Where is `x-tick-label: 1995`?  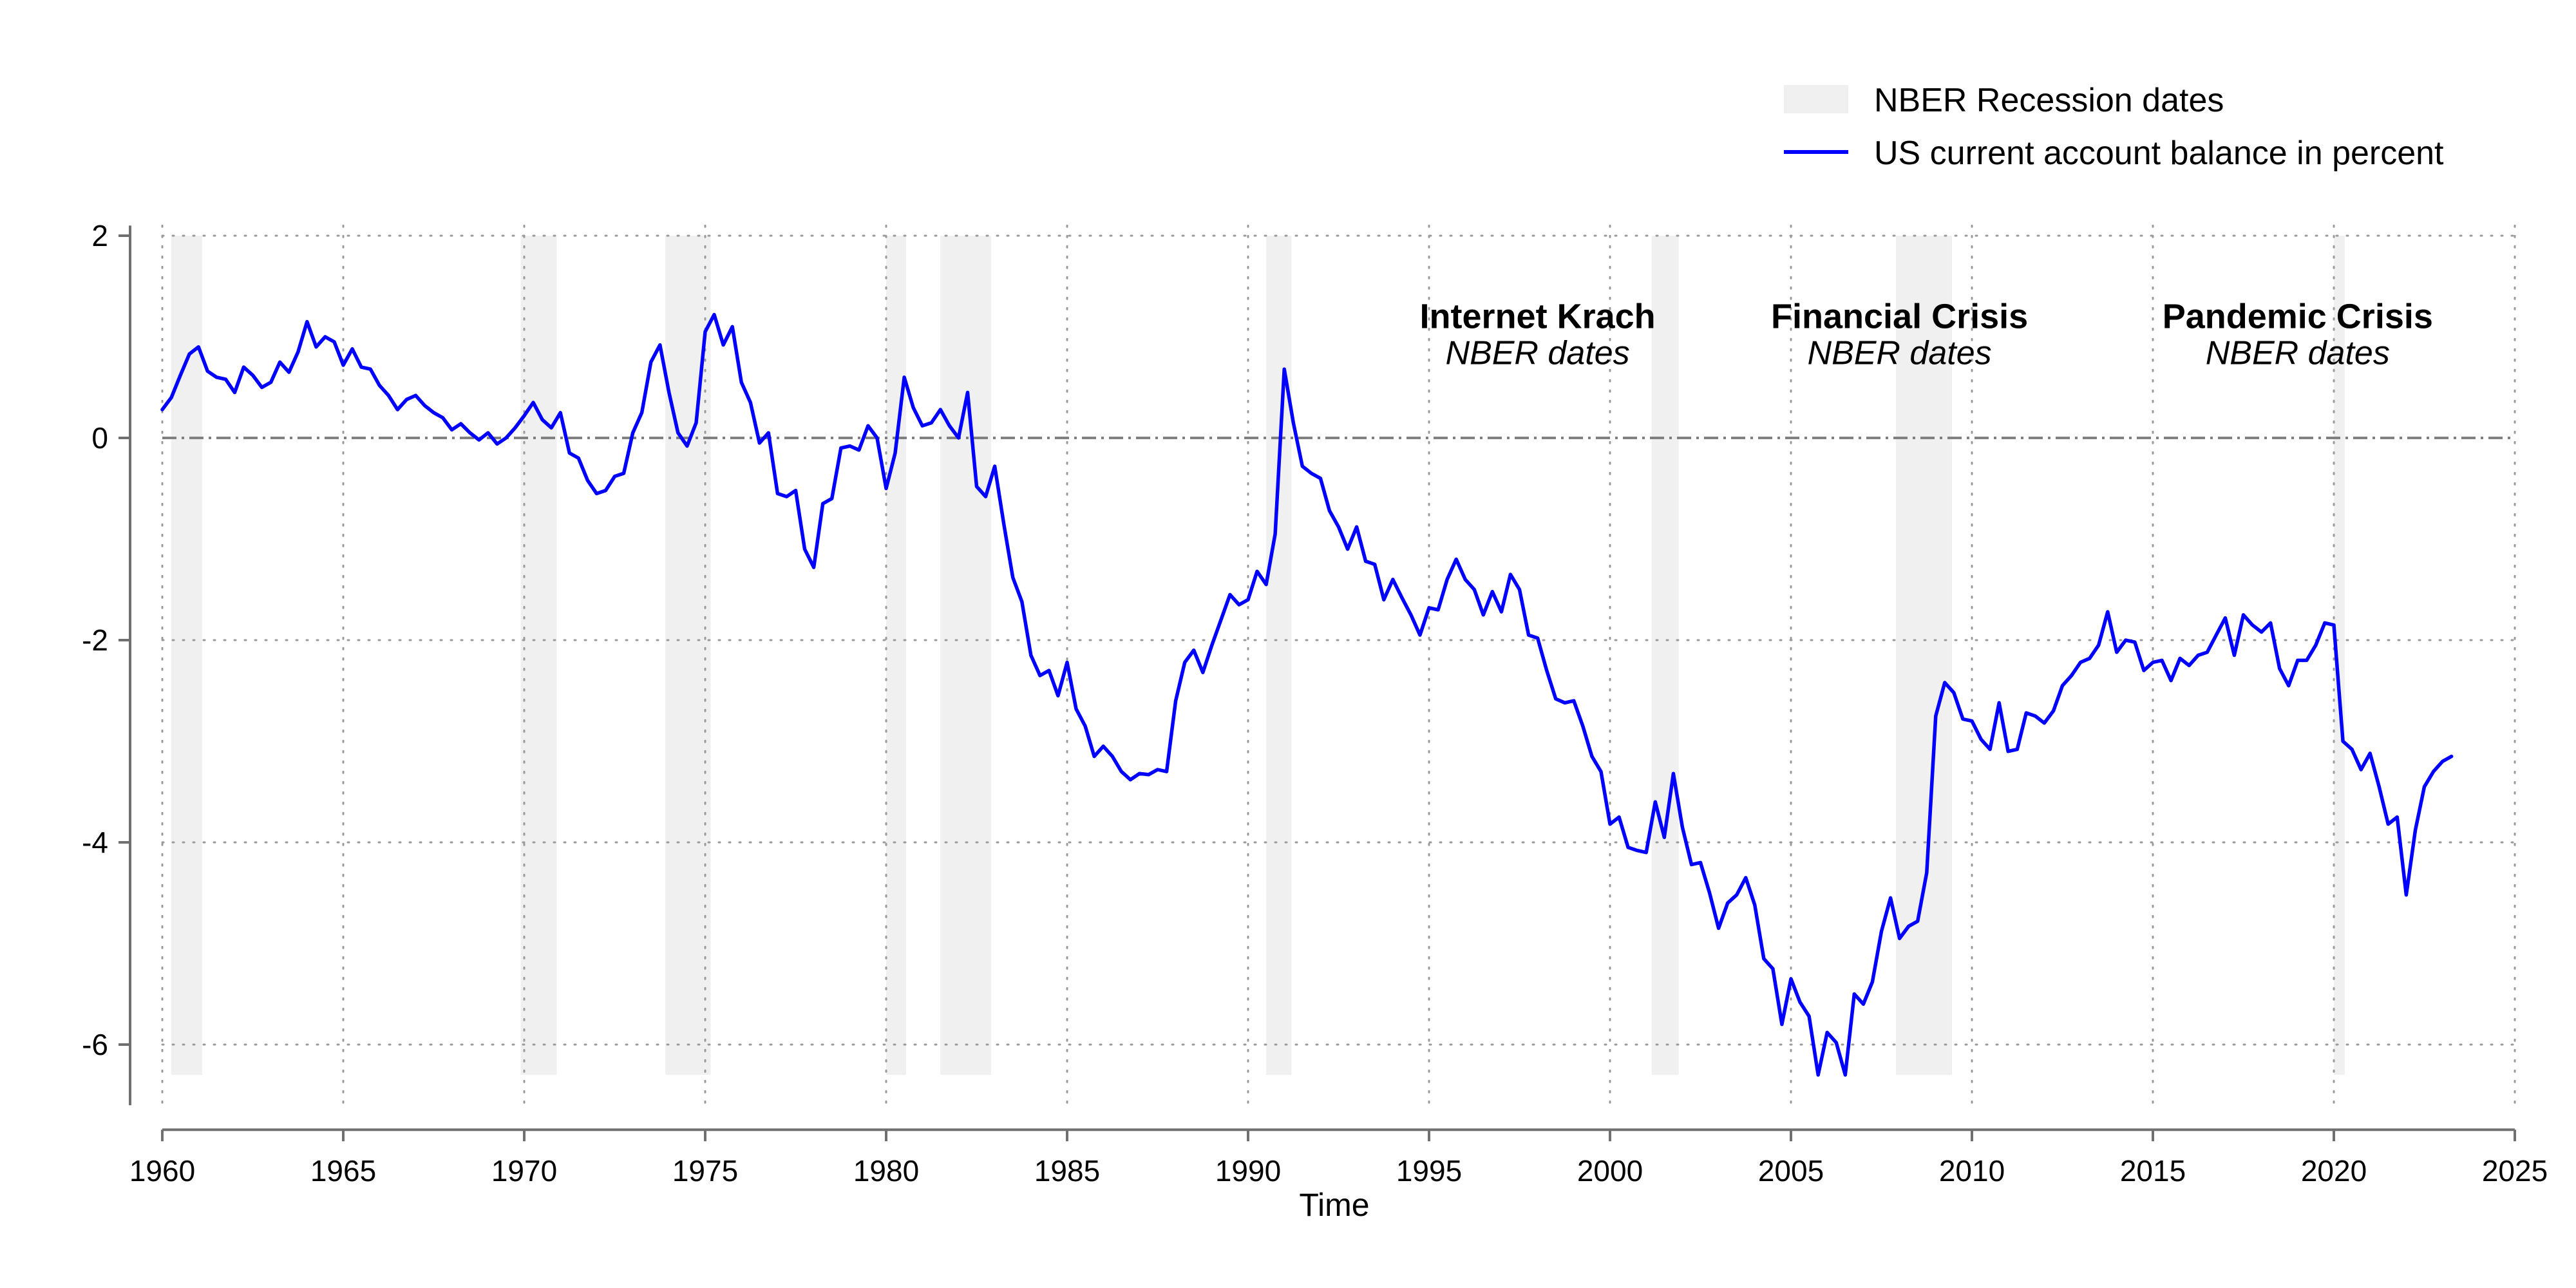 x-tick-label: 1995 is located at coordinates (1429, 1171).